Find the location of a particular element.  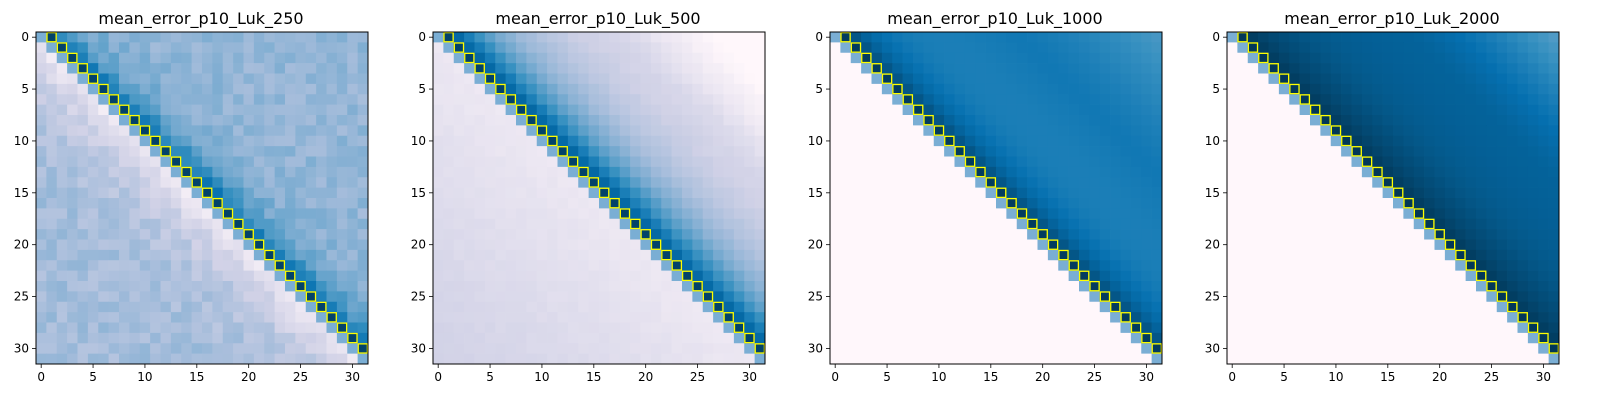

x-tick-label: 15 is located at coordinates (1387, 377).